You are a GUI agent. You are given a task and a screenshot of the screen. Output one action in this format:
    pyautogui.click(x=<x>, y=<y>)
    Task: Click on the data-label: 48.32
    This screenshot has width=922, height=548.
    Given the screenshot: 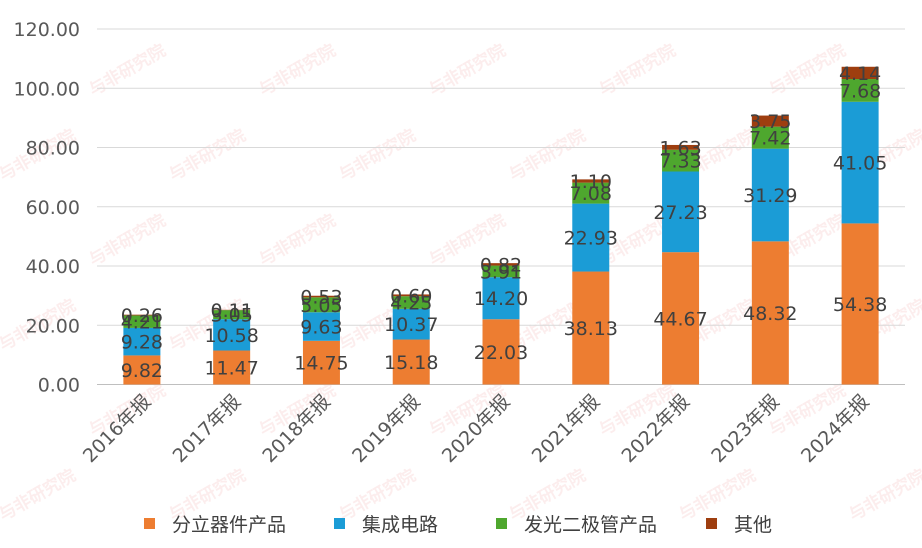 What is the action you would take?
    pyautogui.click(x=770, y=314)
    